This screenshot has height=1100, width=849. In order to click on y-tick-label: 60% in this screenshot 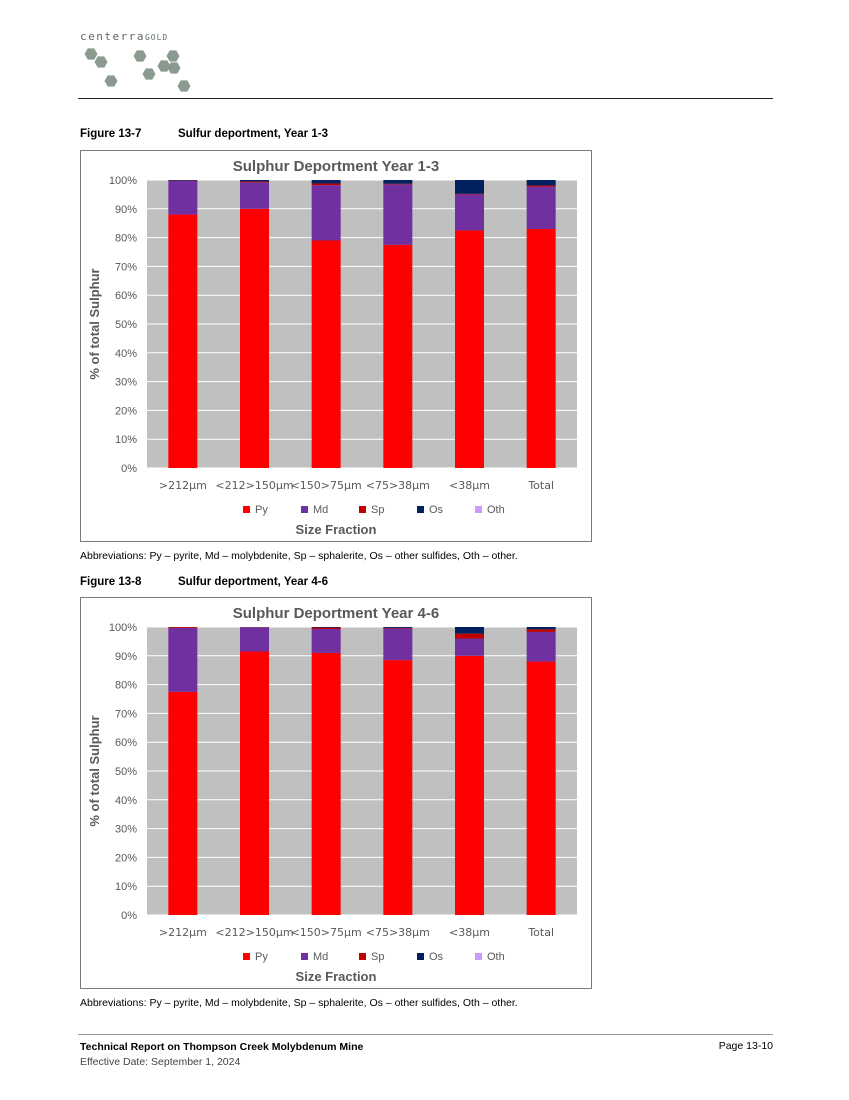, I will do `click(126, 296)`.